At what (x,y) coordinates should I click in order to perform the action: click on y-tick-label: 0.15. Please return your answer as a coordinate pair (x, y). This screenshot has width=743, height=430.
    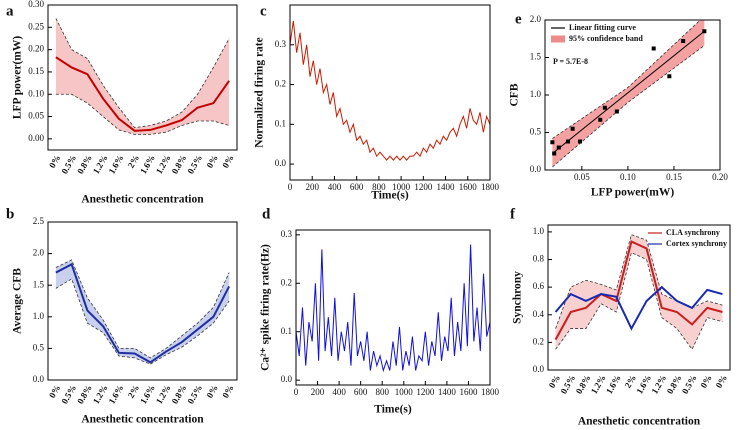
    Looking at the image, I should click on (36, 71).